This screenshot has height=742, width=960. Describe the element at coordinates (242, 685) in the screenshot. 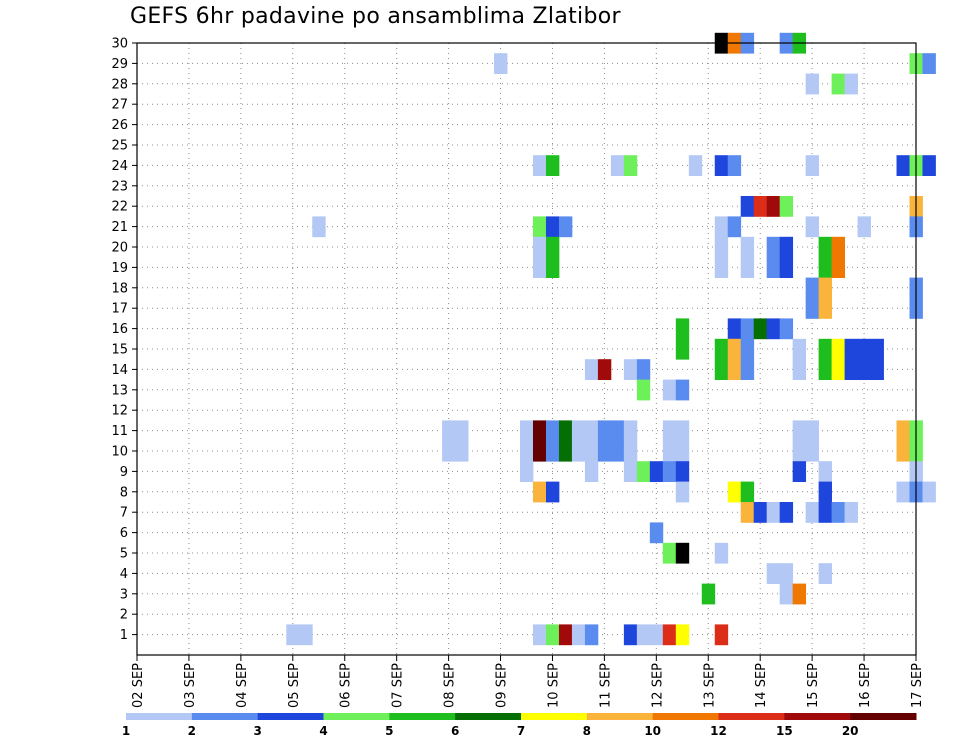

I see `x-tick-label: 04 SEP` at that location.